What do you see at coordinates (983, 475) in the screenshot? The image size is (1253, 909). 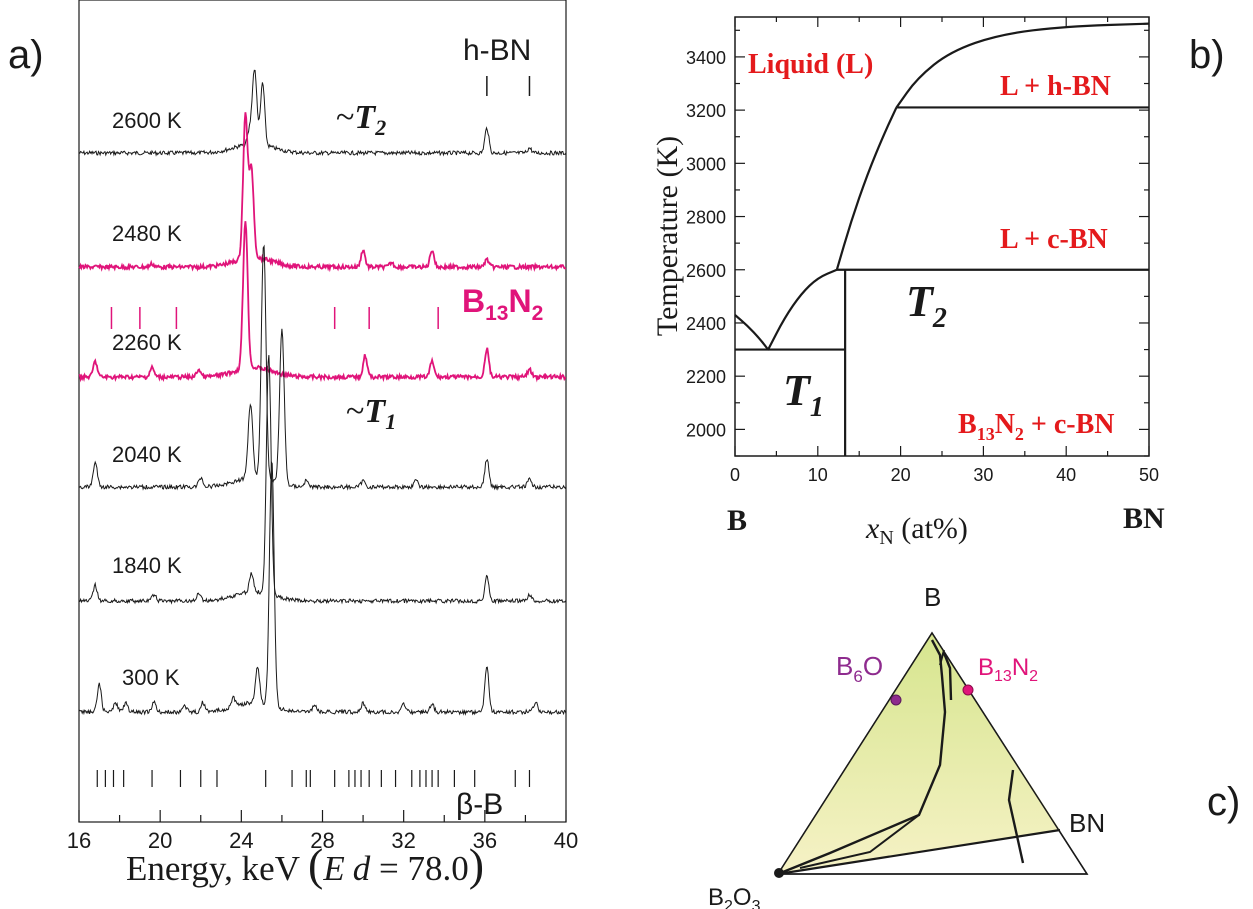 I see `xn-tick-label: 30` at bounding box center [983, 475].